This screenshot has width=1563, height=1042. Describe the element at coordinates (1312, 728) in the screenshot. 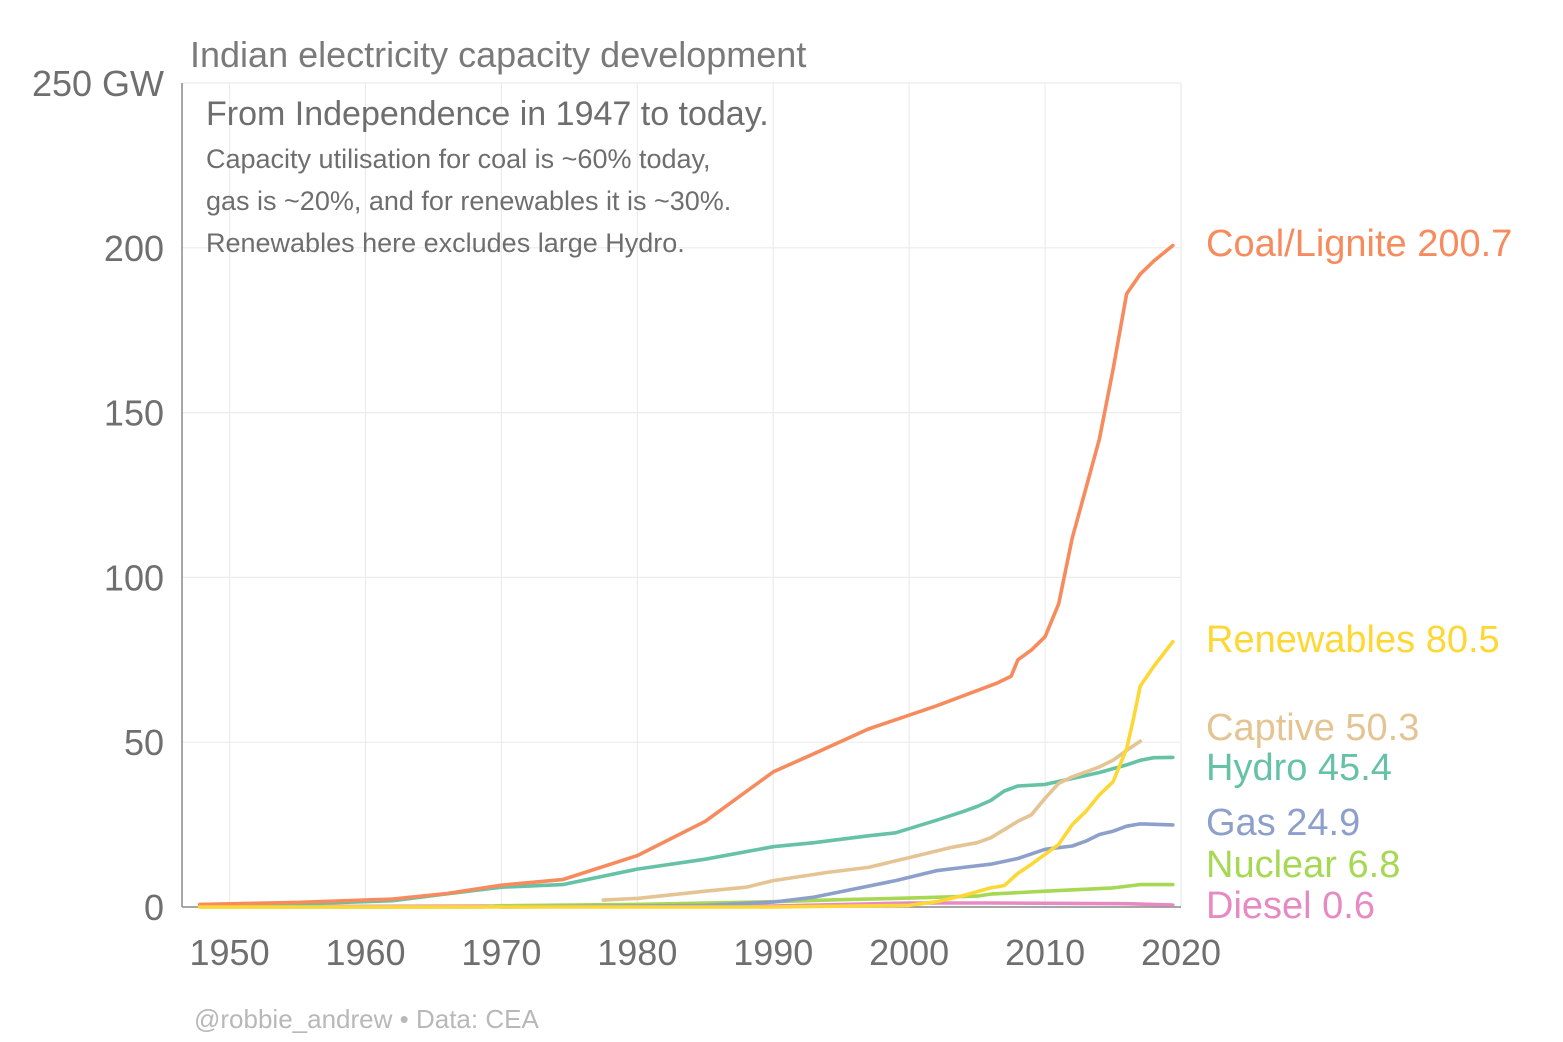

I see `end-label-captive: Captive 50.3` at that location.